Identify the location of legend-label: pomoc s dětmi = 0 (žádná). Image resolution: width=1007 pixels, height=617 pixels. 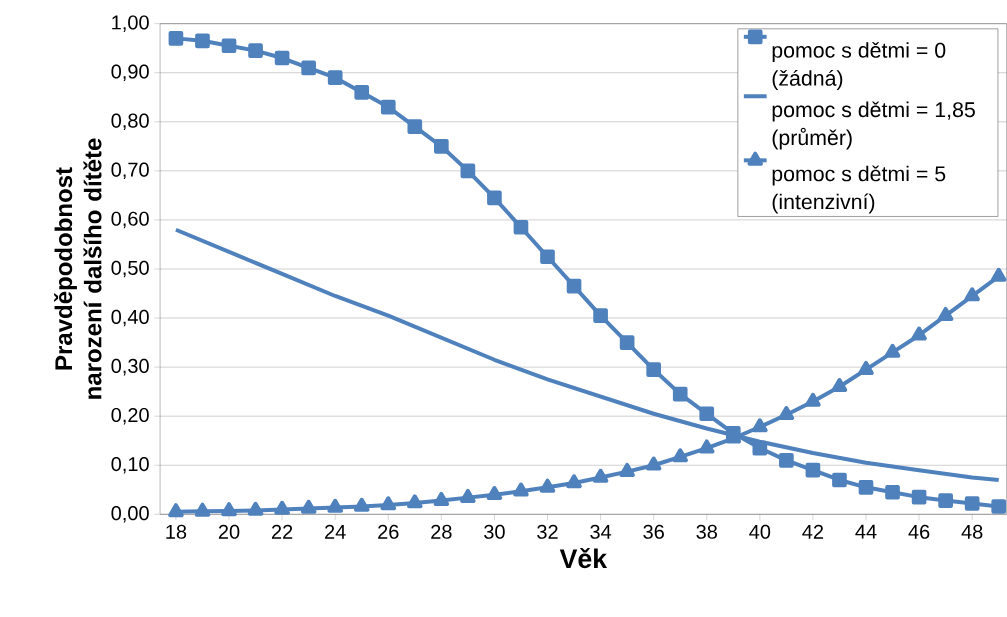
(859, 66).